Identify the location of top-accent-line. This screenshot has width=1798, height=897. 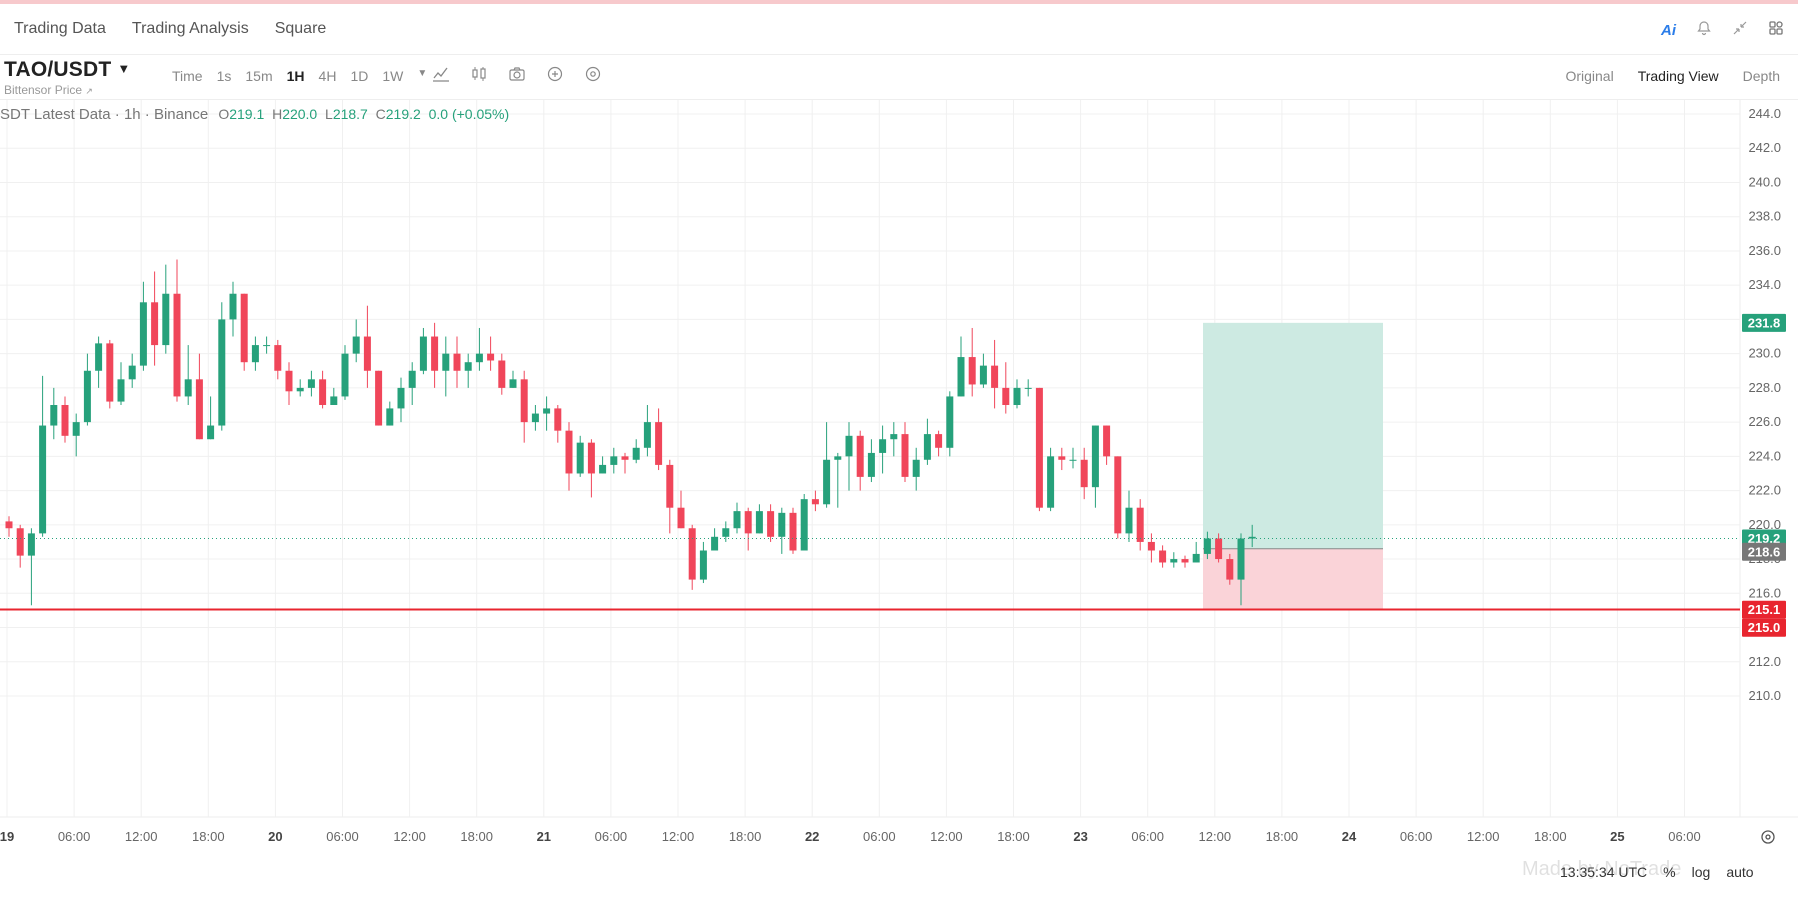
(899, 2).